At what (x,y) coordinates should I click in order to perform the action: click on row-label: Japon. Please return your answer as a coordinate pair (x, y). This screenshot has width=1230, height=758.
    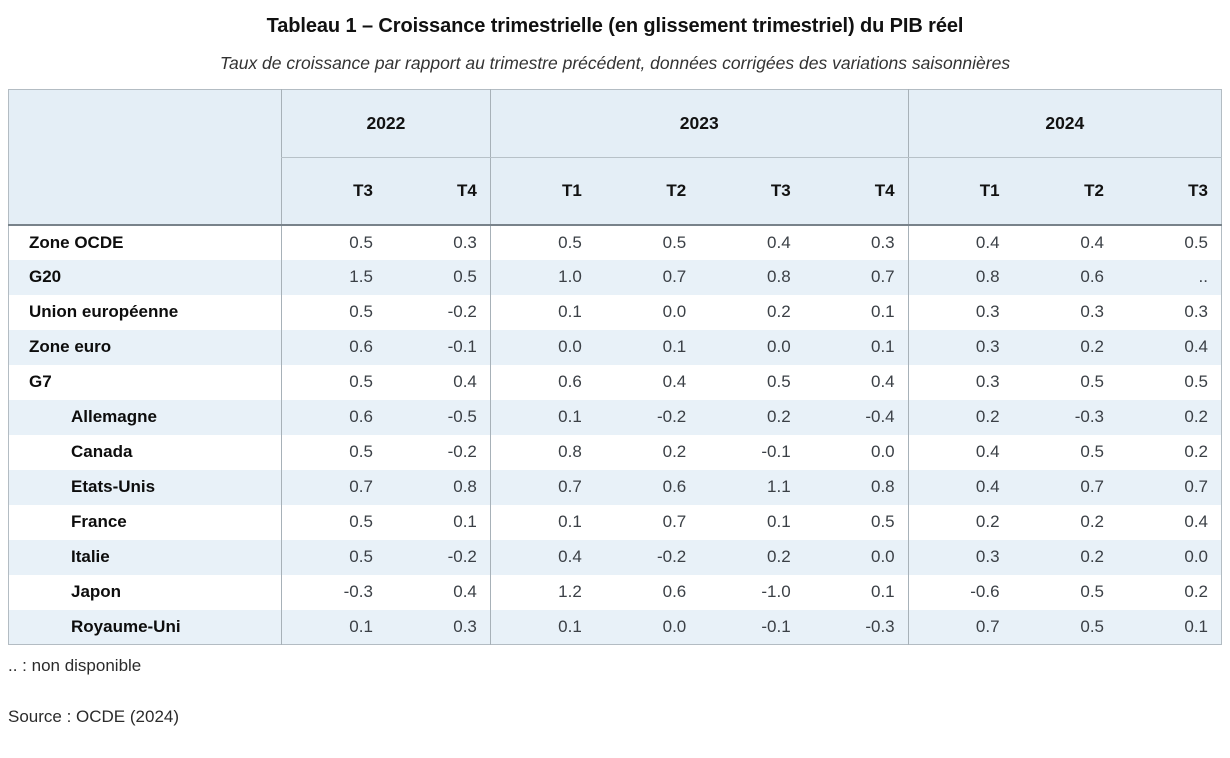
    Looking at the image, I should click on (96, 591).